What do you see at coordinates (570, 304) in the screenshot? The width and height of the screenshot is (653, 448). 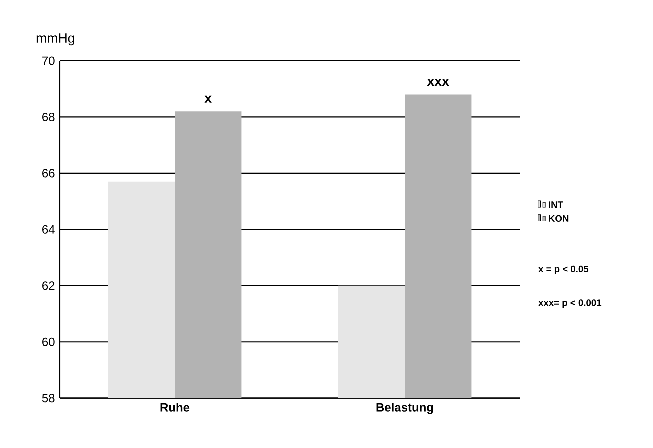 I see `text: xxx= p < 0.001` at bounding box center [570, 304].